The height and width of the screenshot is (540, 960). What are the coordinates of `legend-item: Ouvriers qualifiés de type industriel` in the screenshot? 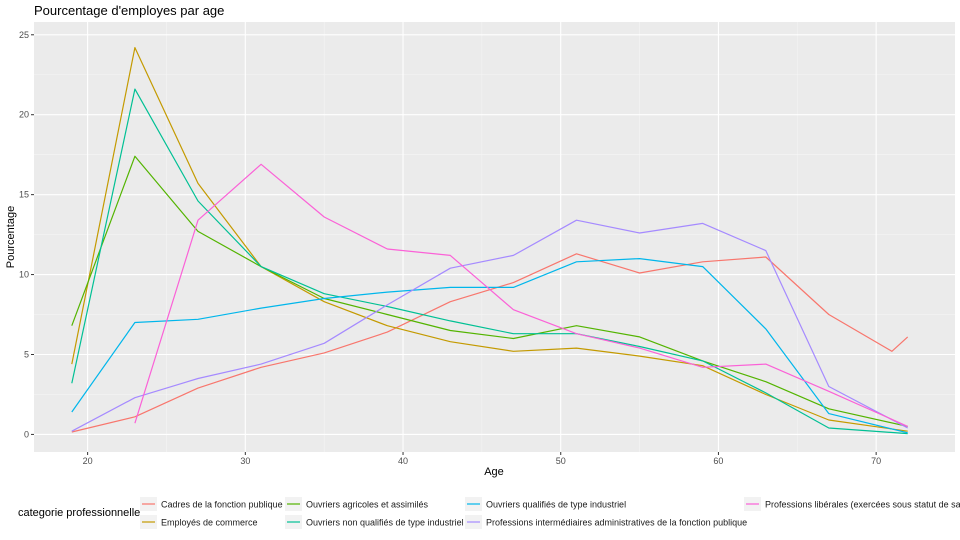 It's located at (545, 504).